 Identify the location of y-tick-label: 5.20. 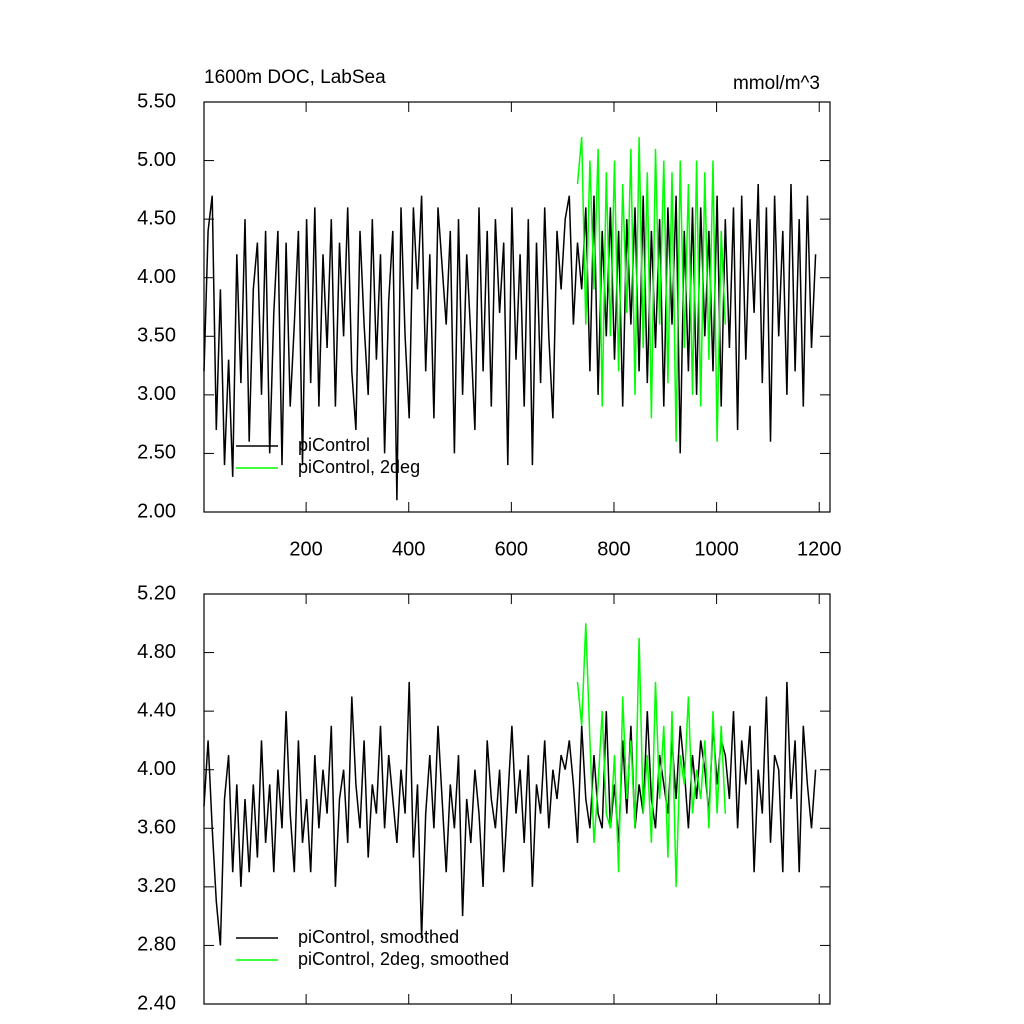
(156, 593).